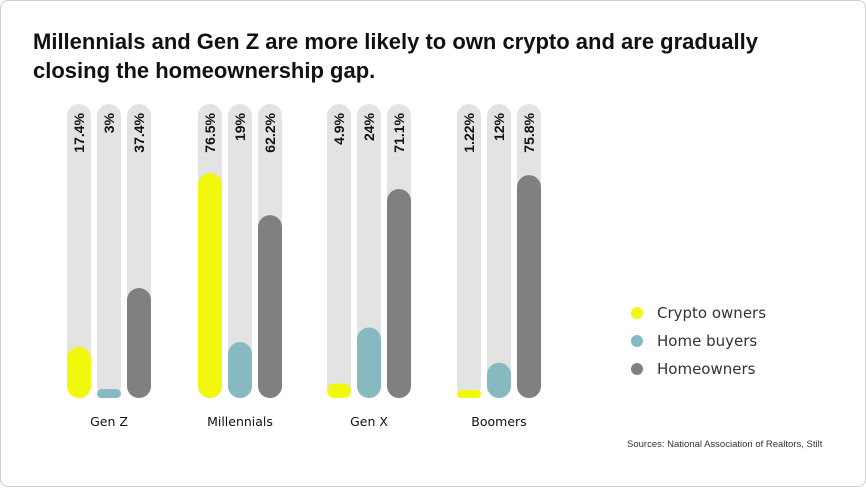  I want to click on data-label-gen-z-home-buyers: 3%, so click(109, 122).